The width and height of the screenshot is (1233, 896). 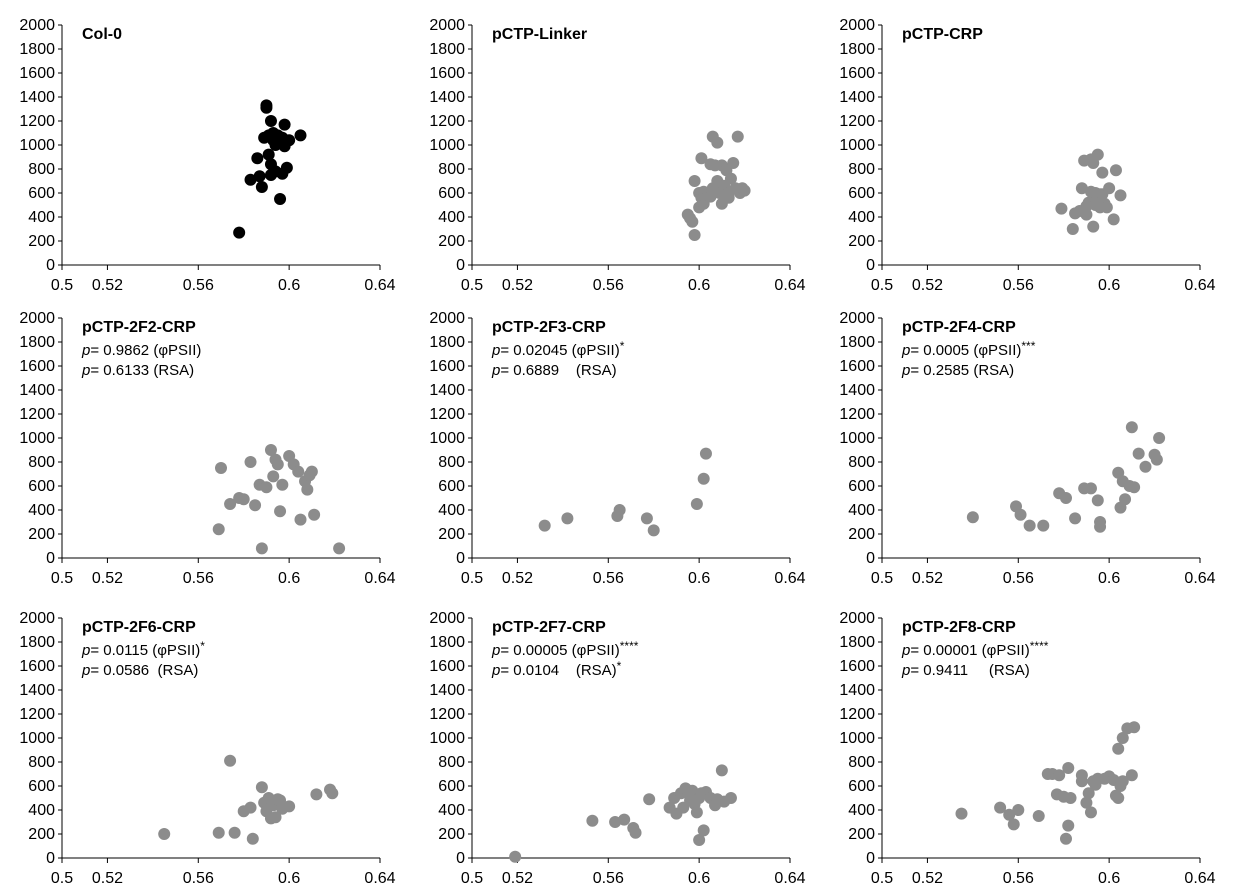 I want to click on p-symbol: p, so click(x=85, y=650).